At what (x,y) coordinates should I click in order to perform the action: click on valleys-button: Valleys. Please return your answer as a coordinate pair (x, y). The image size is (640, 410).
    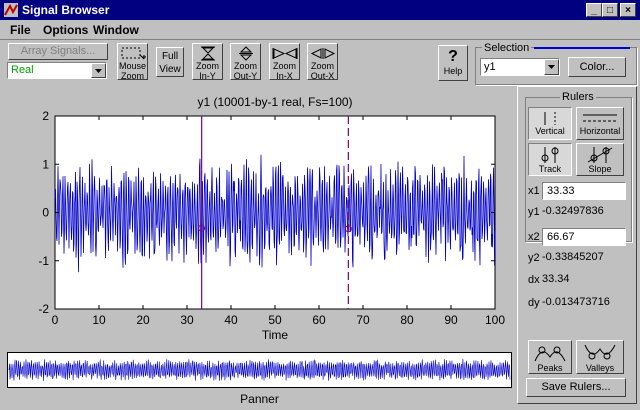
    Looking at the image, I should click on (600, 357).